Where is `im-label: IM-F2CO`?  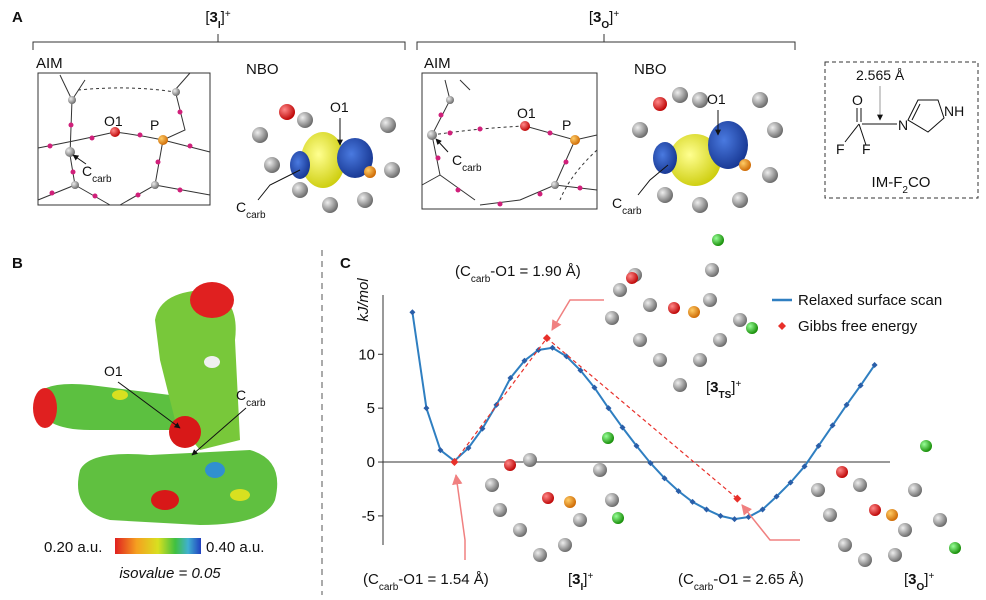 im-label: IM-F2CO is located at coordinates (901, 185).